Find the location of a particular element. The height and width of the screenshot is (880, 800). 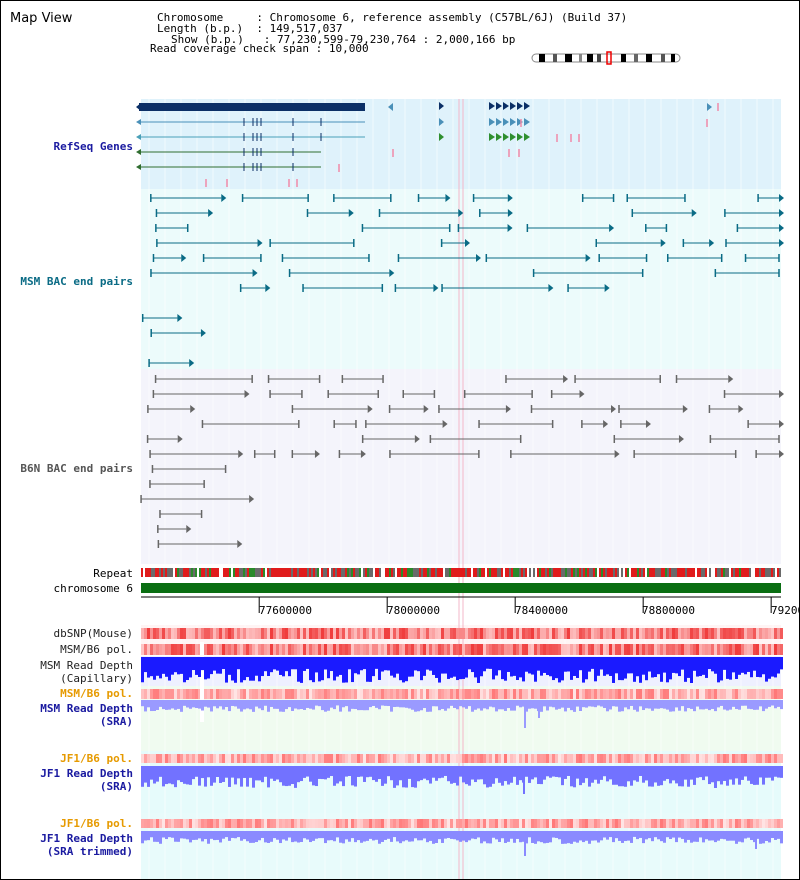

refseq-genes-label: RefSeq Genes is located at coordinates (93, 146).